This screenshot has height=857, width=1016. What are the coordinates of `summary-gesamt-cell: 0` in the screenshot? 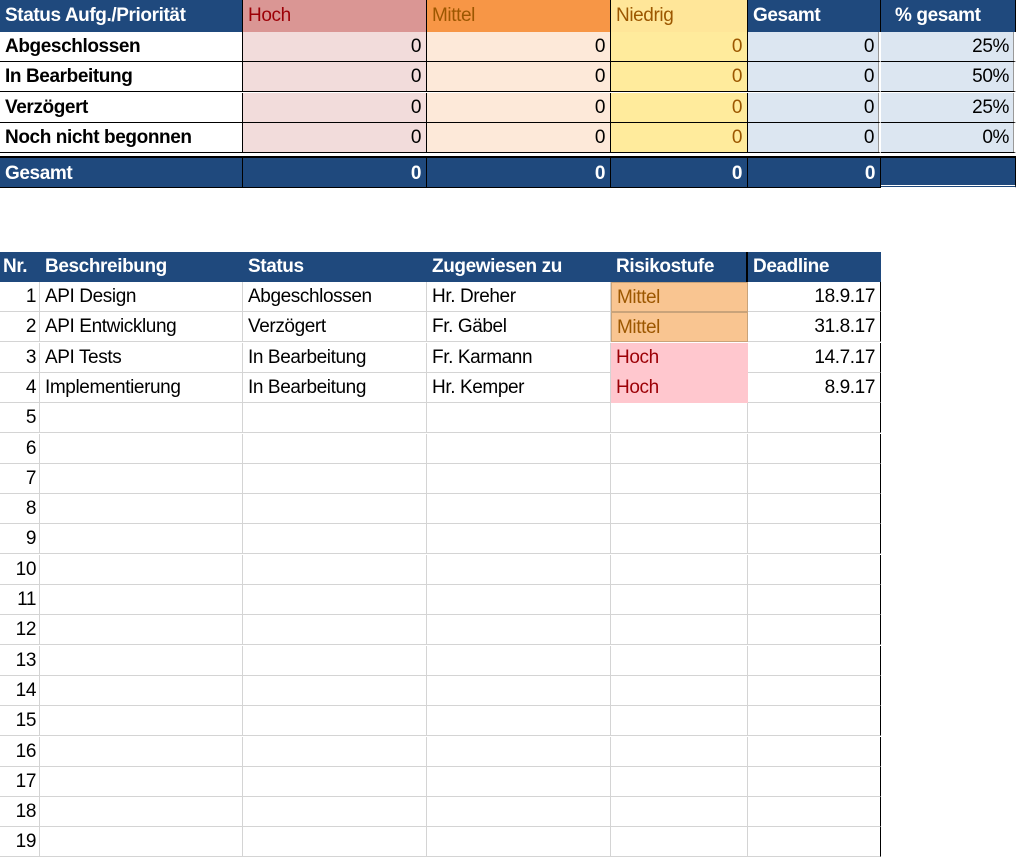 It's located at (814, 107).